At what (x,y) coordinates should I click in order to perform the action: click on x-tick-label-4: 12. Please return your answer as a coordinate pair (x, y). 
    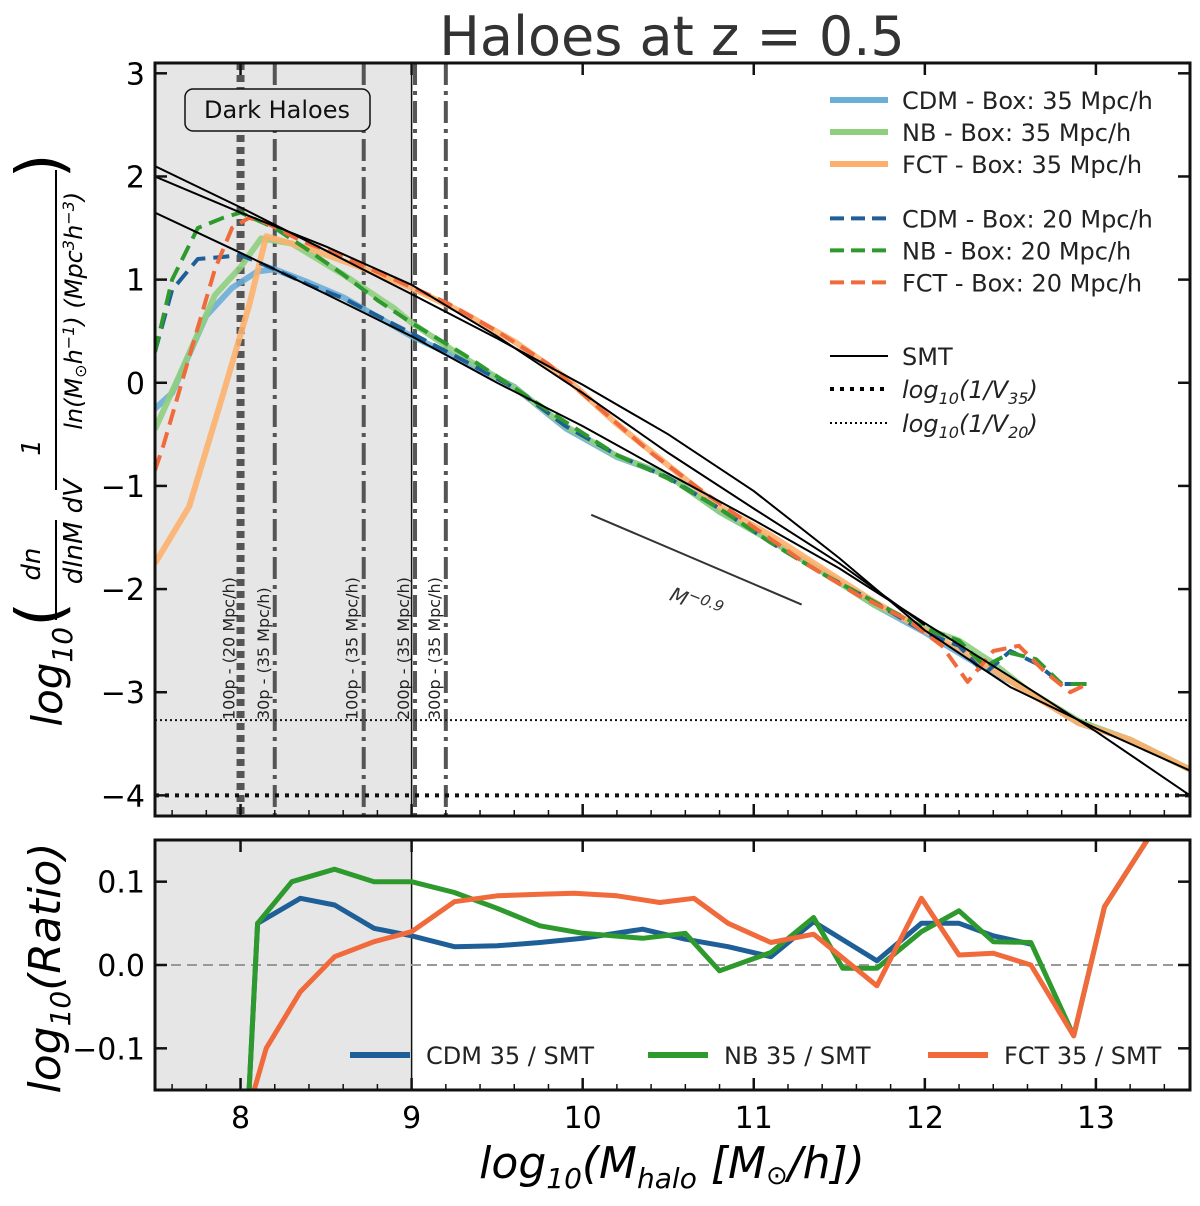
    Looking at the image, I should click on (925, 1118).